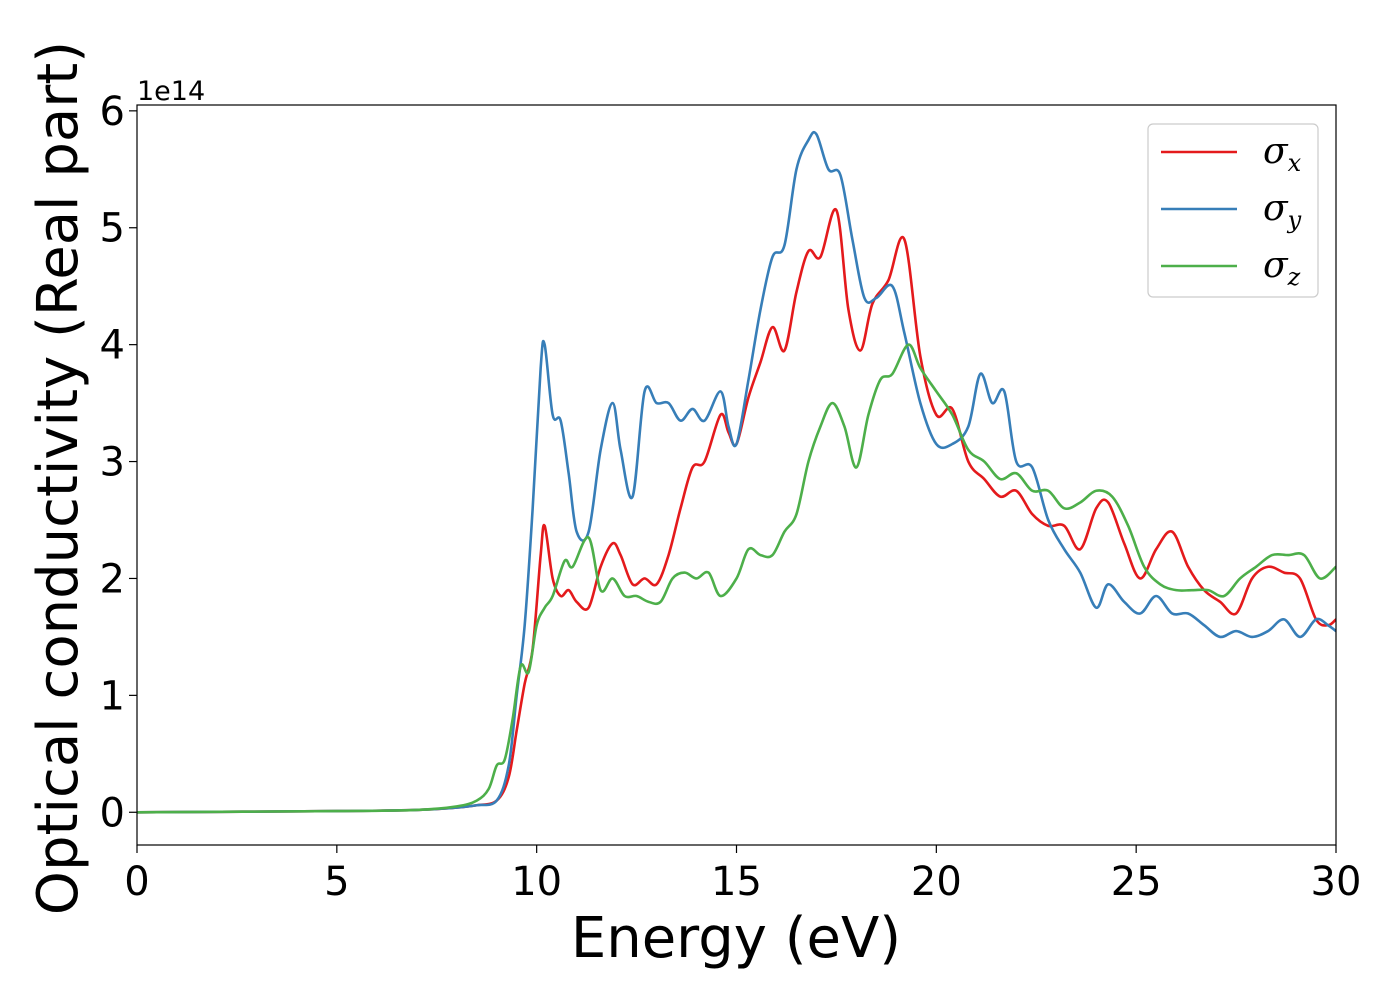  I want to click on legend-label-x: σx, so click(1282, 154).